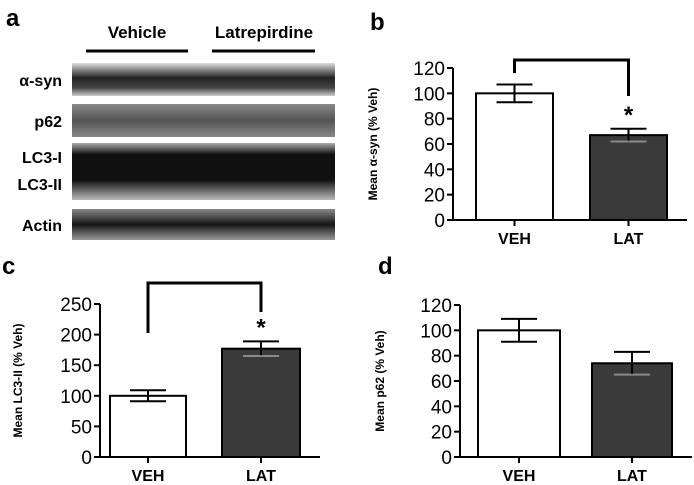 Image resolution: width=694 pixels, height=485 pixels. I want to click on y-tick-label: 200, so click(76, 336).